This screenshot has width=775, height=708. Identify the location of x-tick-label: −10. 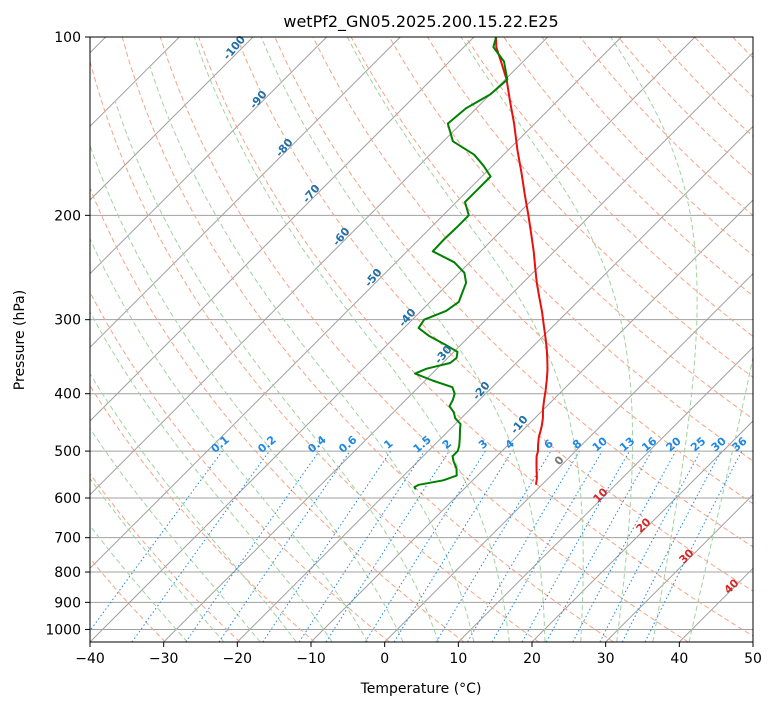
(311, 659).